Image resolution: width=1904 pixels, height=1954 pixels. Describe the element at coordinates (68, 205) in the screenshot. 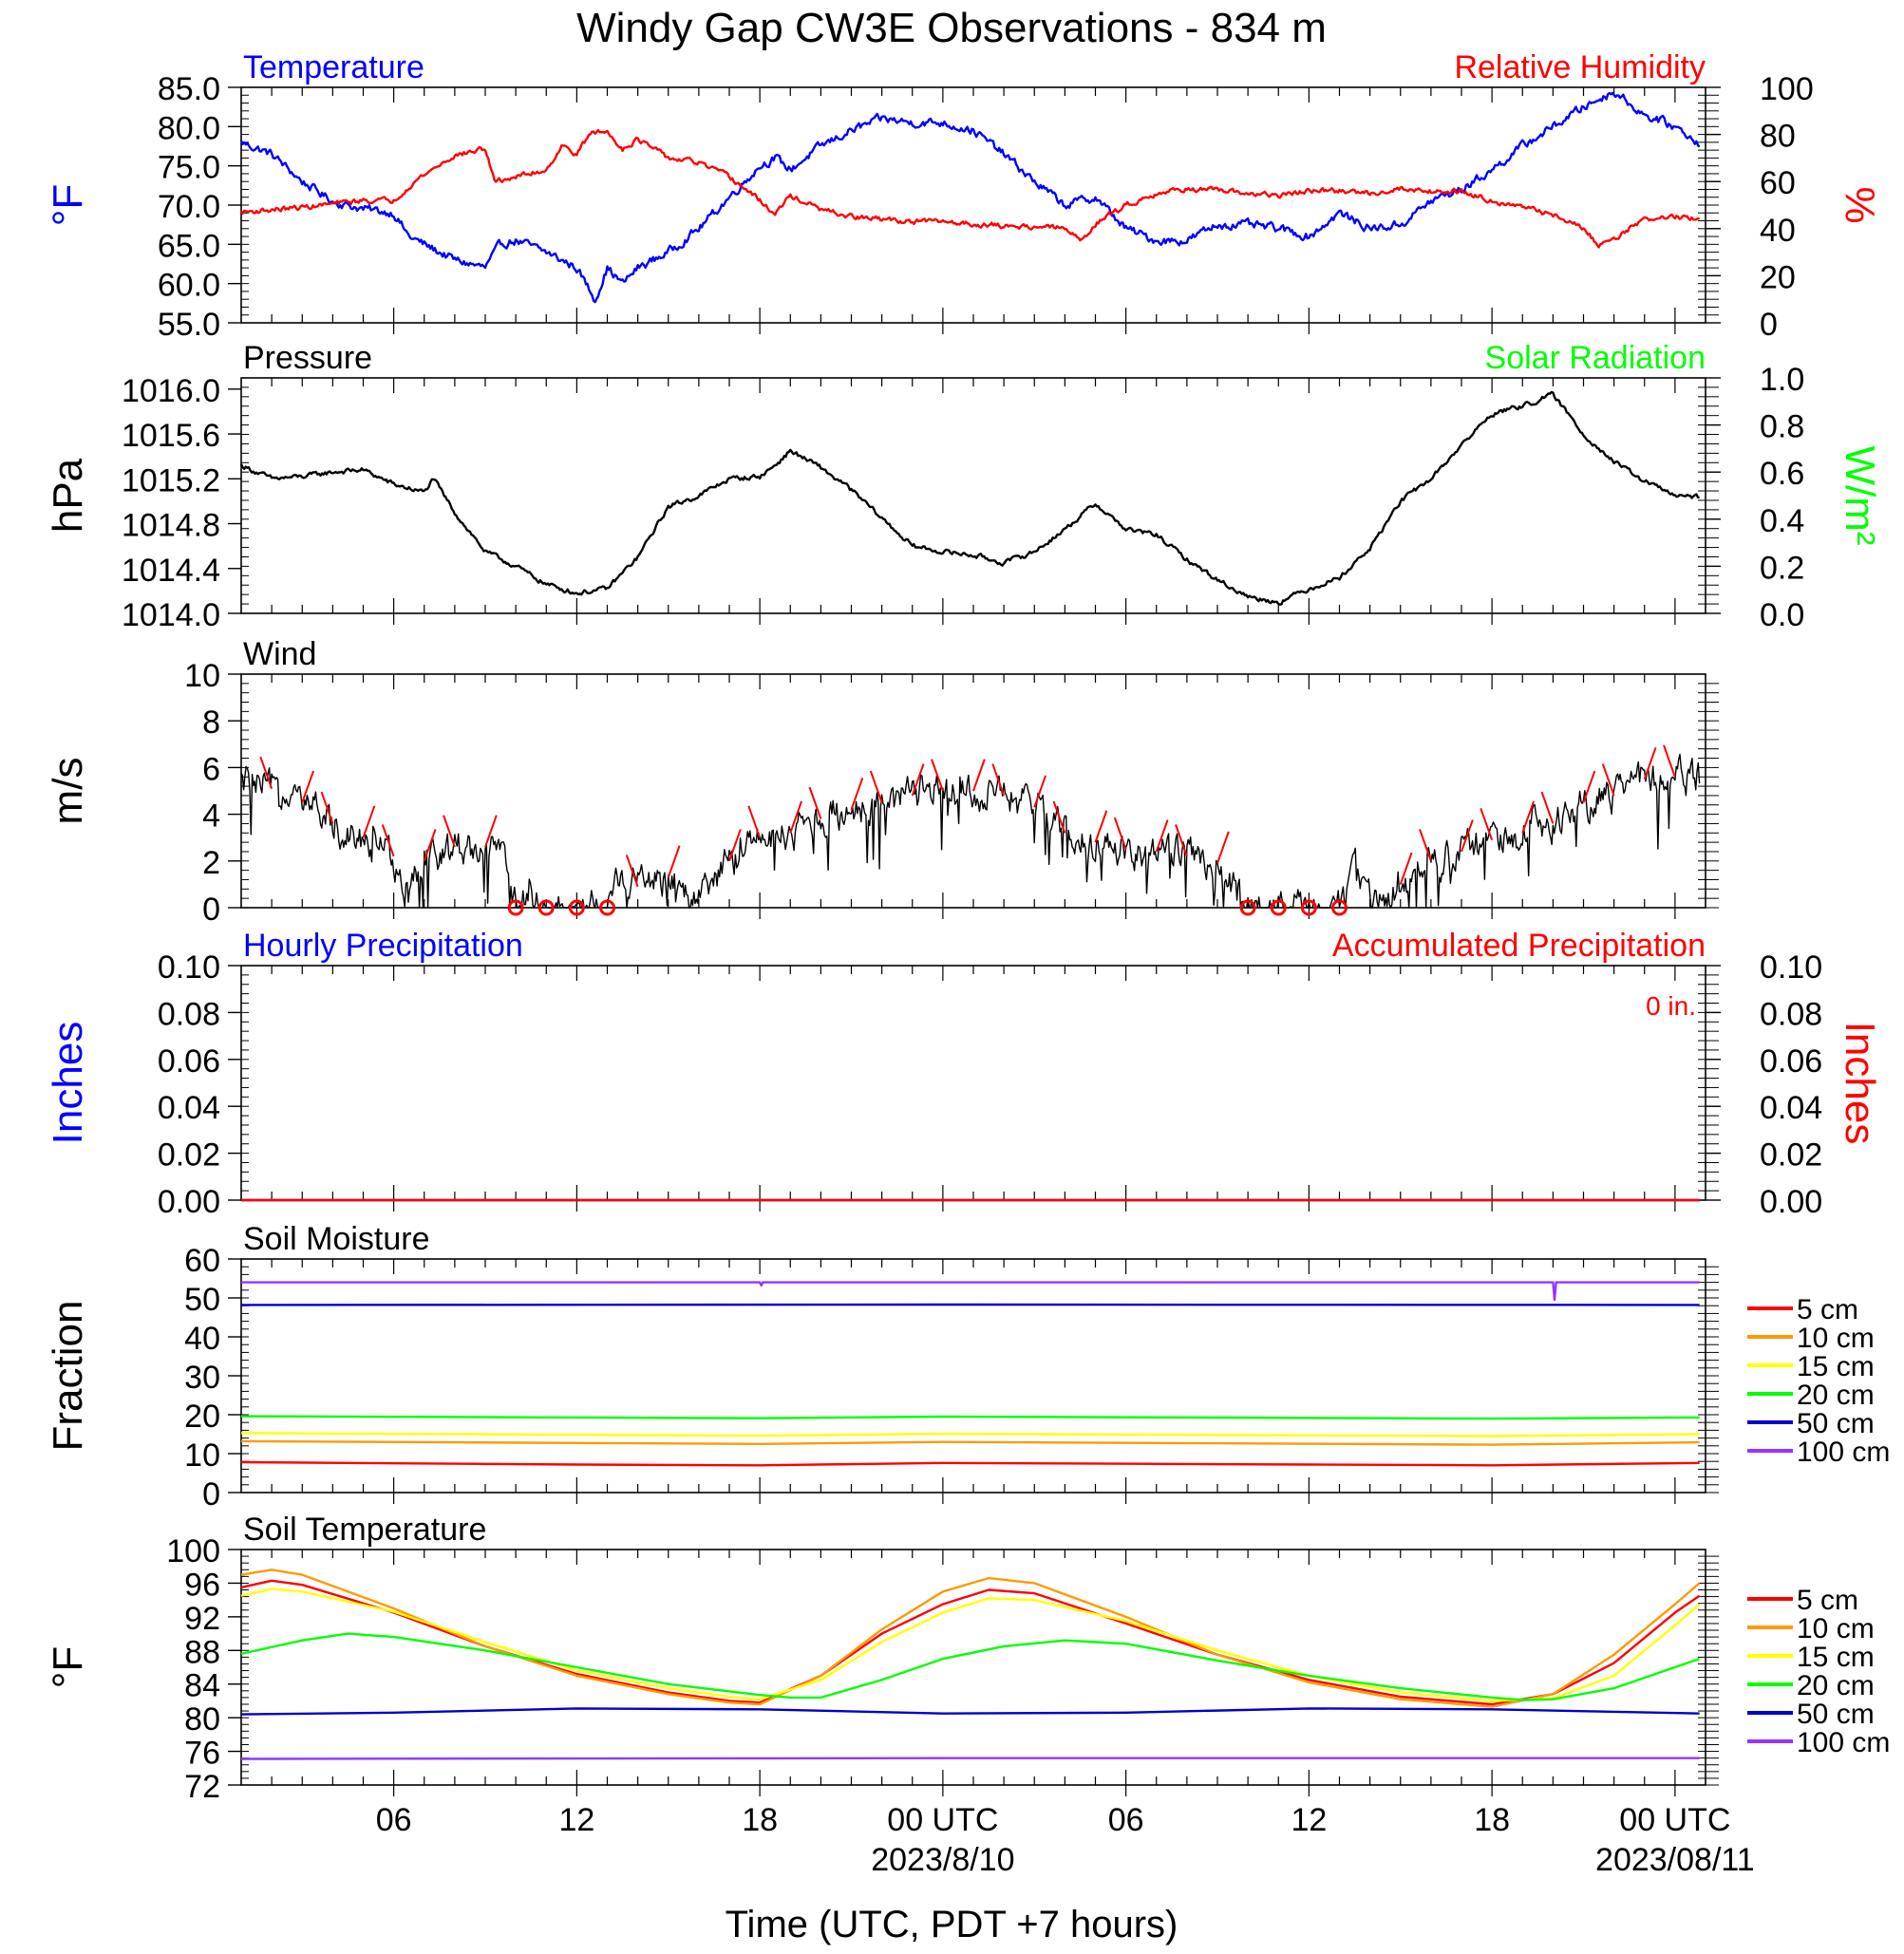

I see `y-axis-label: °F` at that location.